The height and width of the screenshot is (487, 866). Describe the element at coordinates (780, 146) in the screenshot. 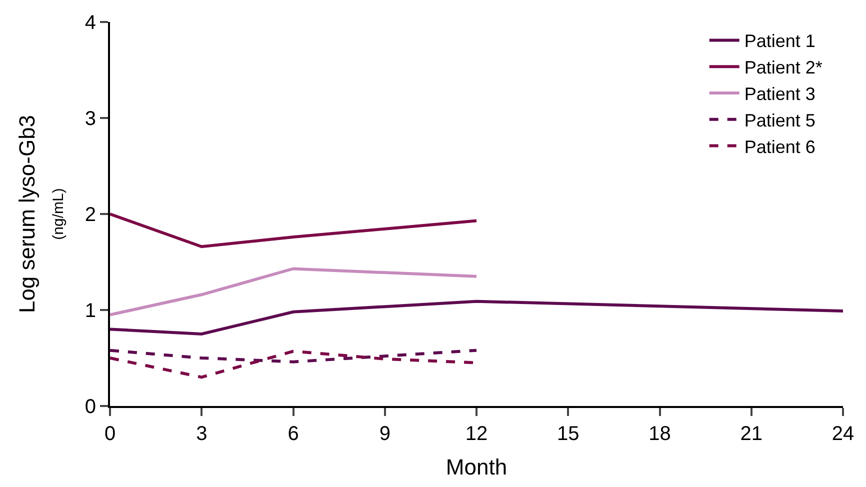

I see `legend-label: Patient 6` at that location.